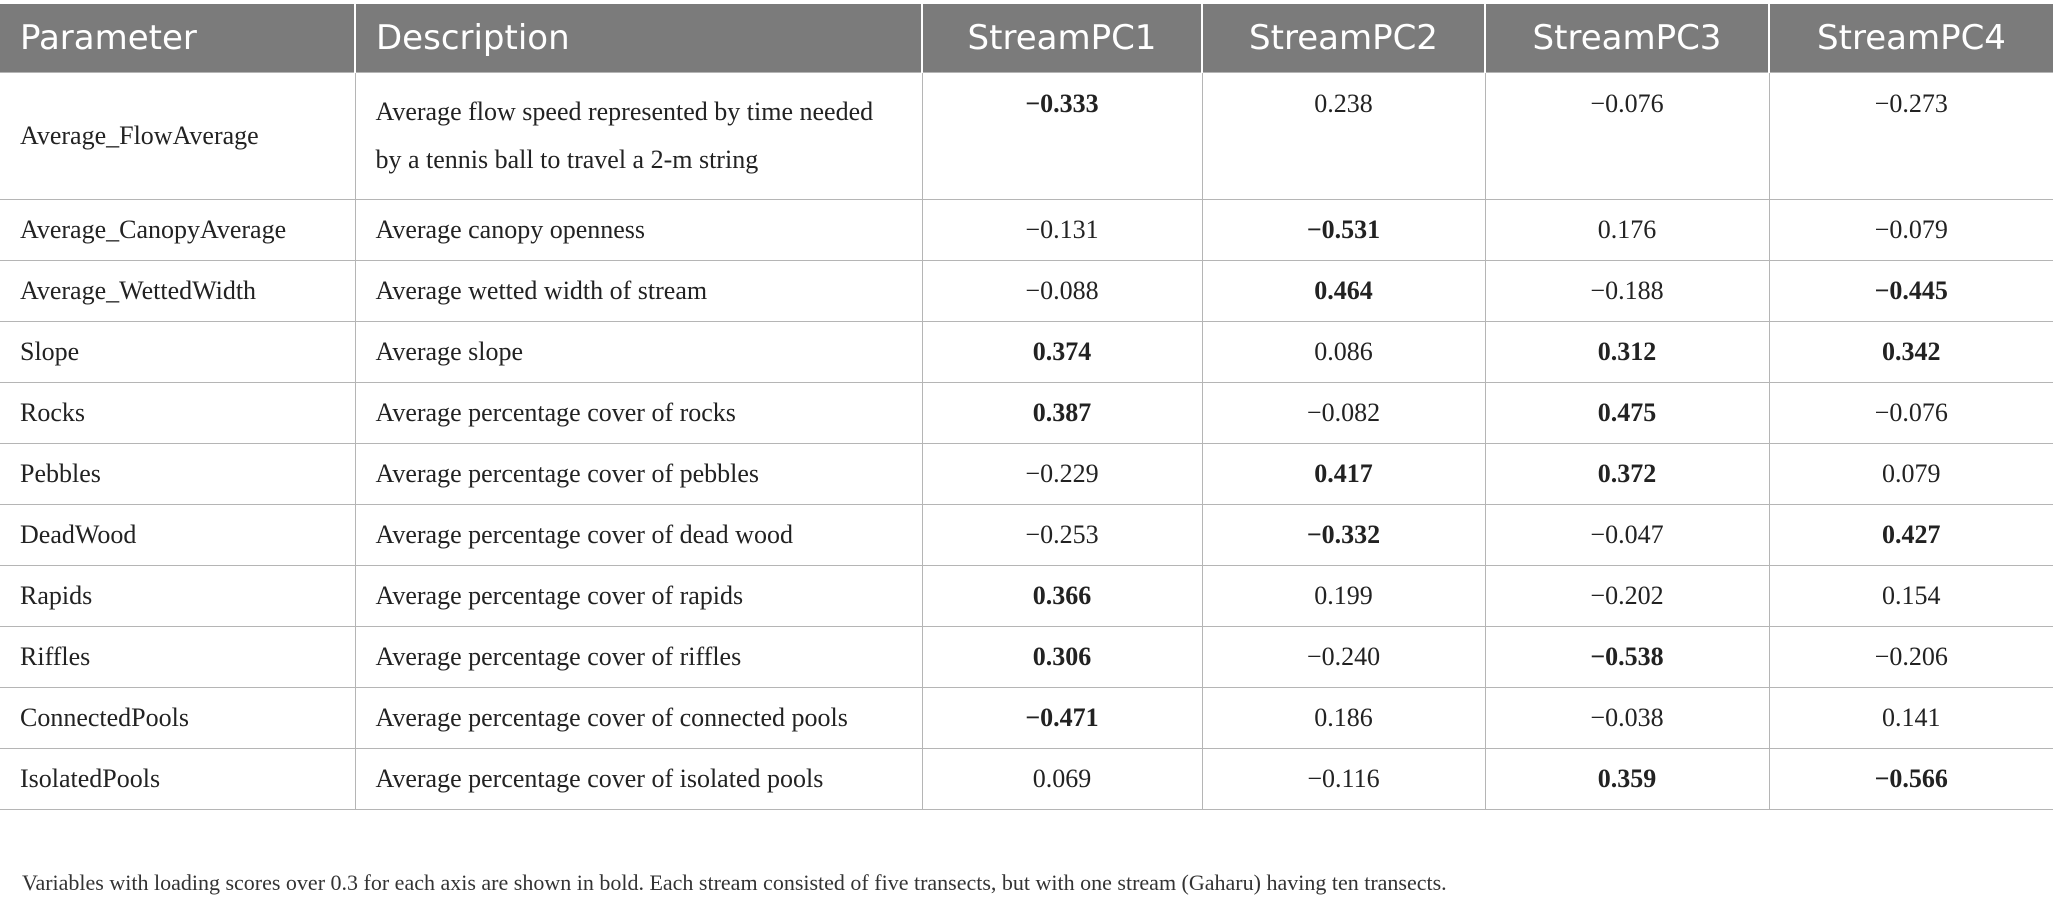  What do you see at coordinates (1343, 291) in the screenshot?
I see `loading-cell-streampc2: 0.464` at bounding box center [1343, 291].